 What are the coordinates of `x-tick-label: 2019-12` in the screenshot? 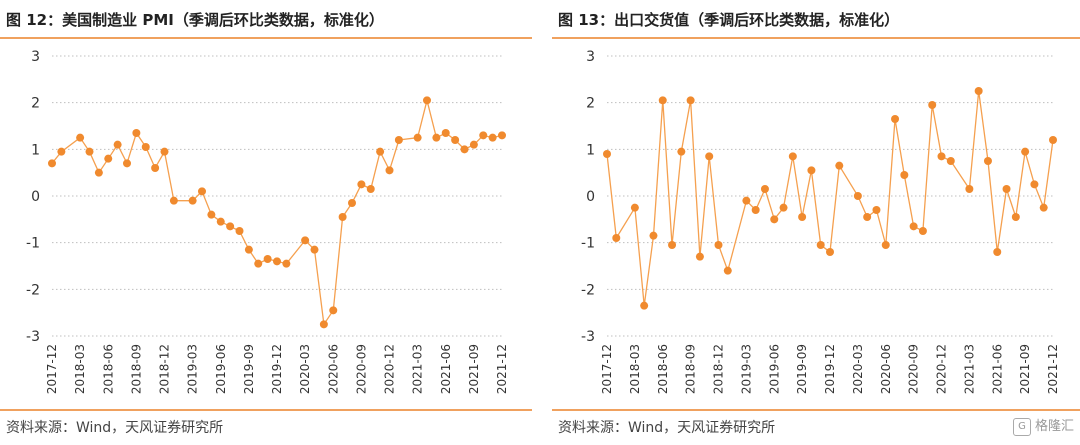 It's located at (830, 369).